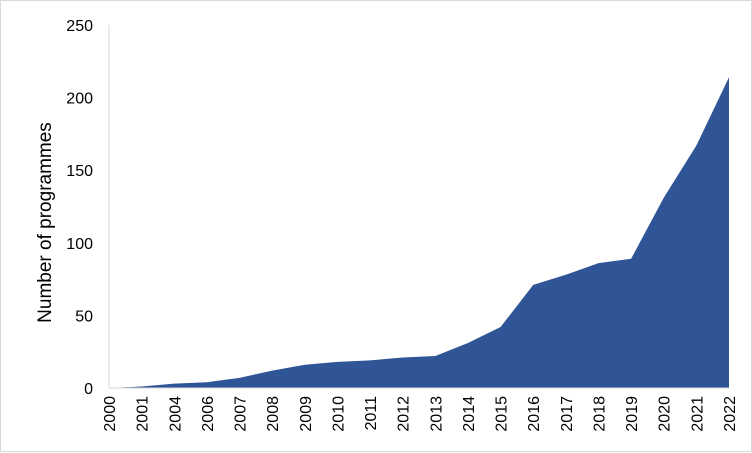 The height and width of the screenshot is (453, 752). What do you see at coordinates (273, 414) in the screenshot?
I see `x-tick-label: 2008` at bounding box center [273, 414].